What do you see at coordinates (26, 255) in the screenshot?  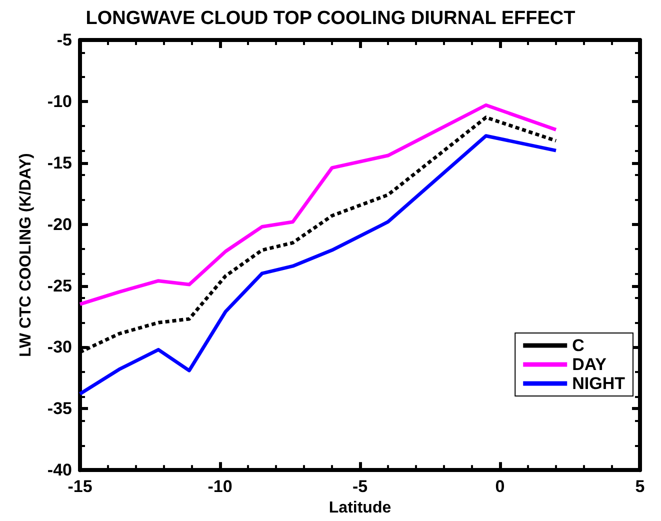 I see `y-axis-title: LW CTC COOLING (K/DAY)` at bounding box center [26, 255].